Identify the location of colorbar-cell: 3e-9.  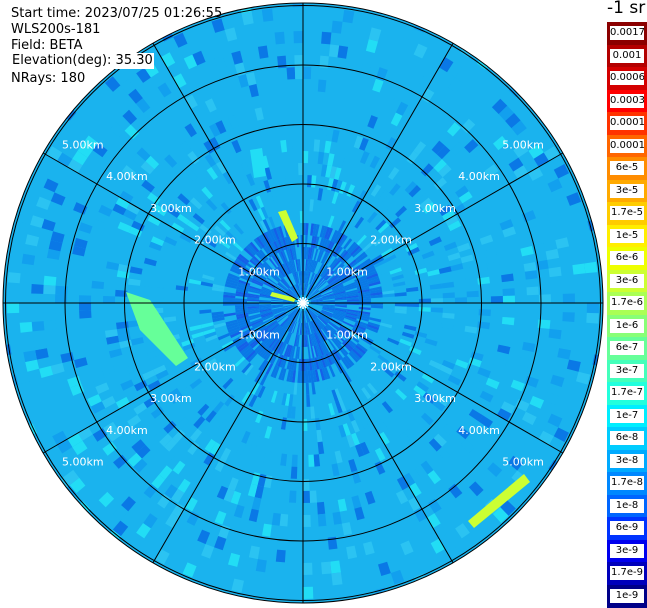
(627, 551).